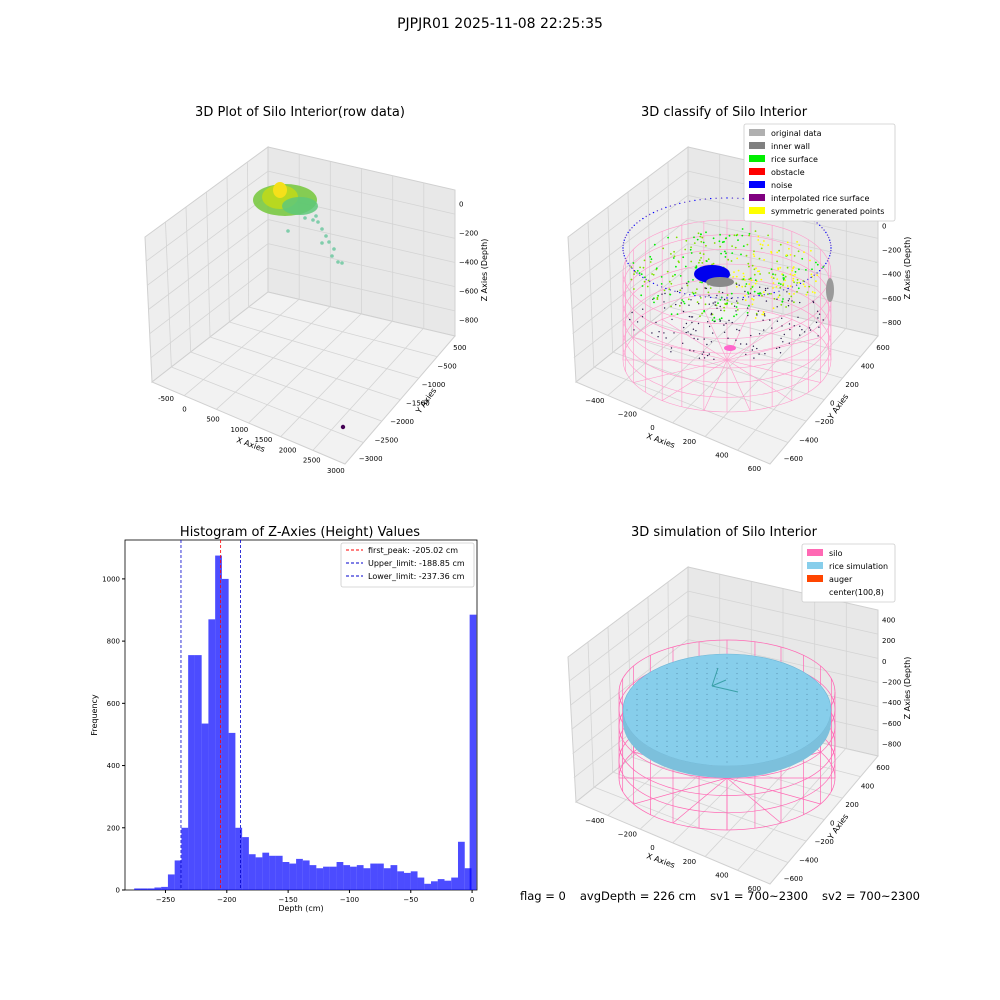  I want to click on classify-ytick: 200, so click(851, 385).